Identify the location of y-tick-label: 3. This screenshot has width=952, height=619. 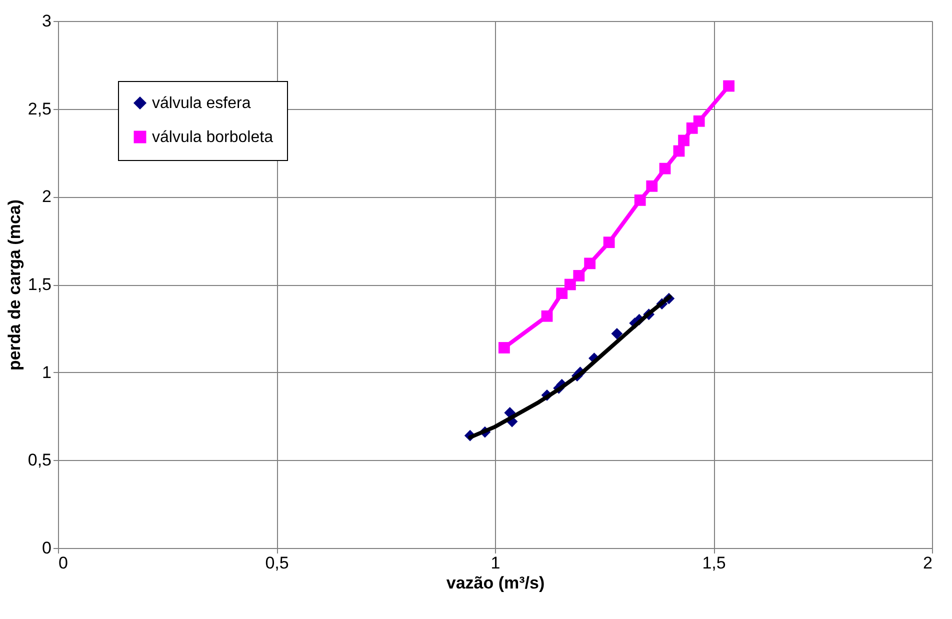
(47, 21).